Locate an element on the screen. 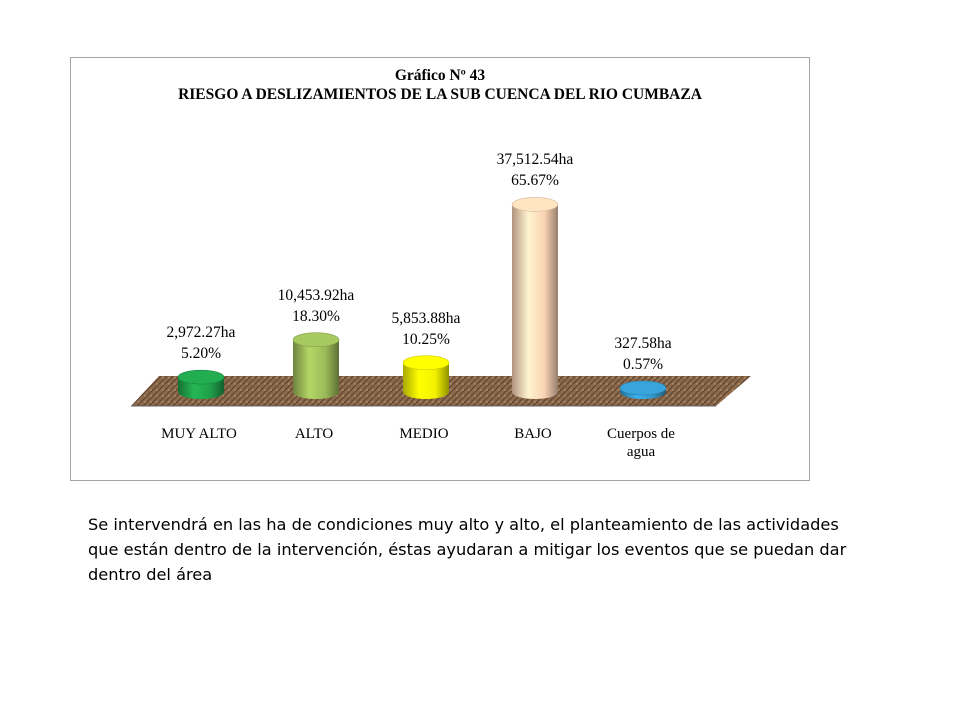 The width and height of the screenshot is (960, 720). category-label-3: BAJO is located at coordinates (533, 434).